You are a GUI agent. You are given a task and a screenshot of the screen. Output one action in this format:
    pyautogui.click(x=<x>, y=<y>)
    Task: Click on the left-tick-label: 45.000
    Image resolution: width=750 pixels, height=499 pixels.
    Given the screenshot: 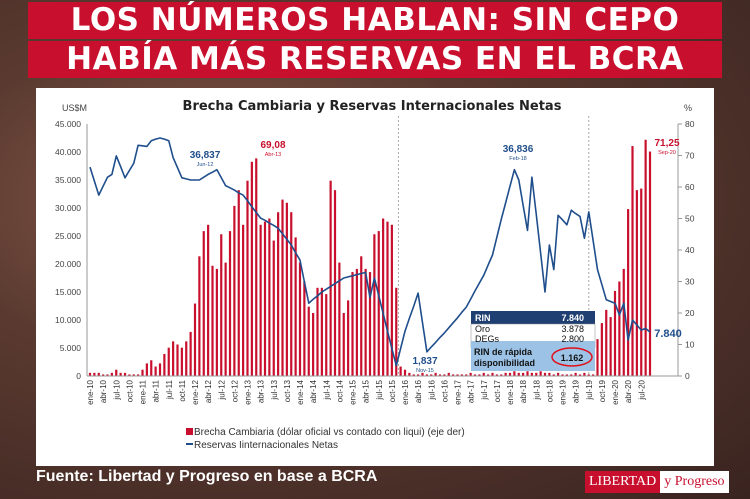 What is the action you would take?
    pyautogui.click(x=68, y=124)
    